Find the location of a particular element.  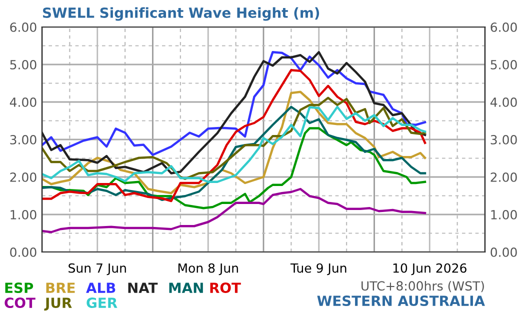

y-tick-label: 1.00 is located at coordinates (23, 215).